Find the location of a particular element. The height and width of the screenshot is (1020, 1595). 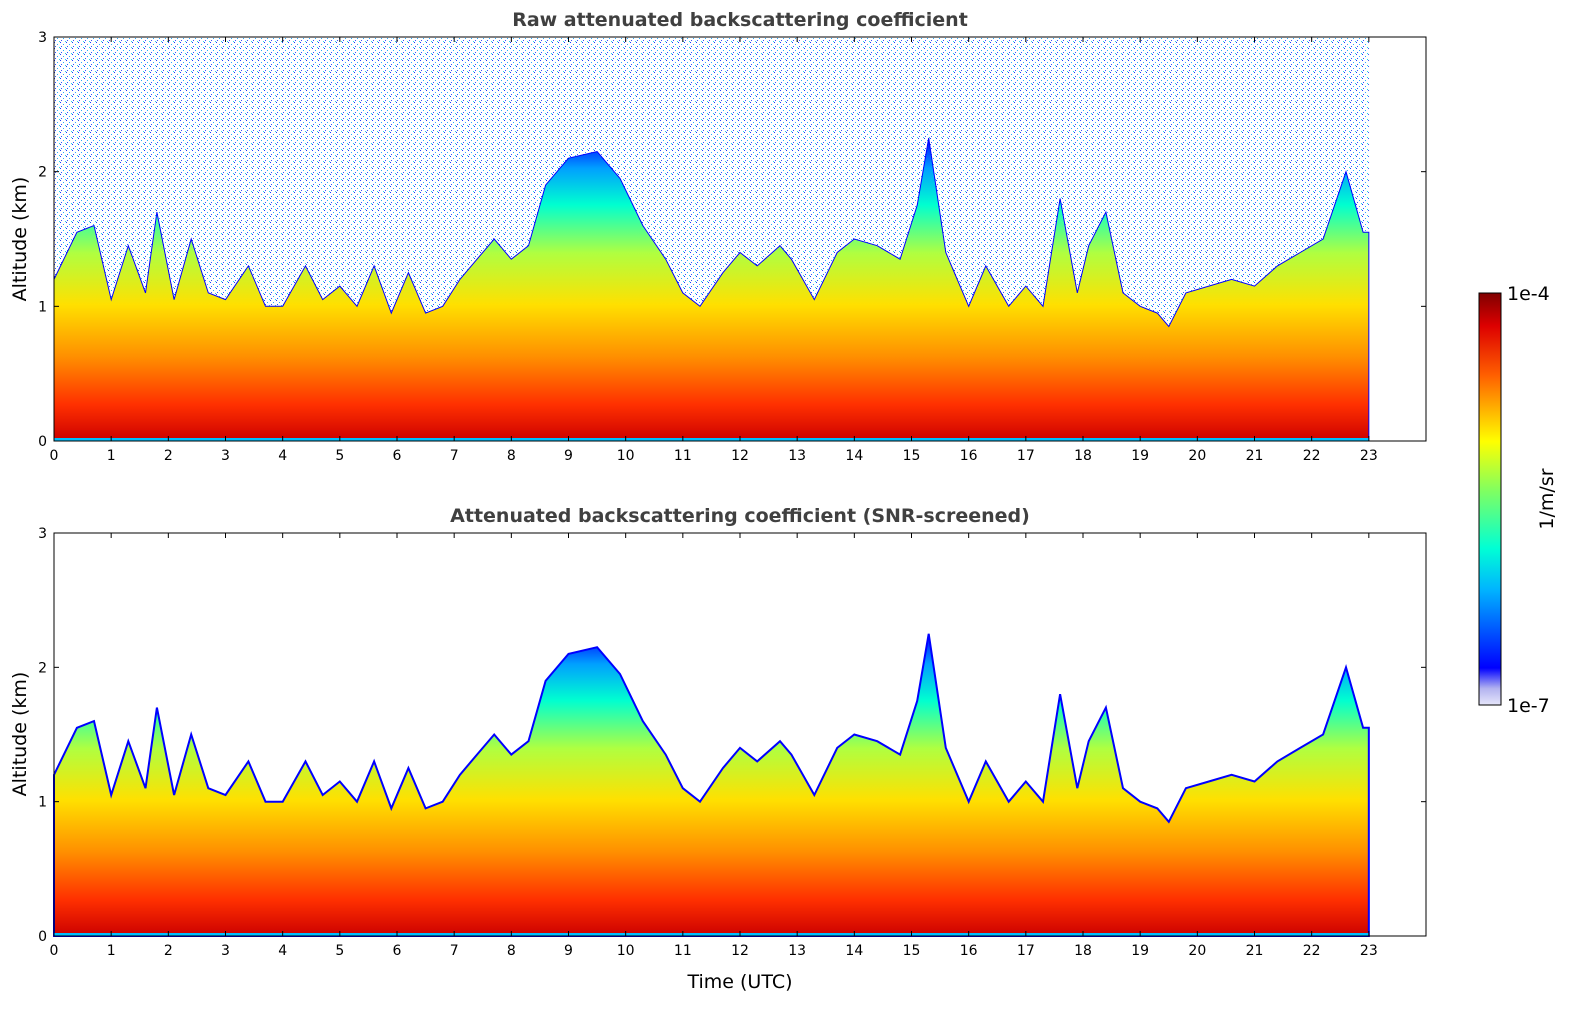

x-axis-label: Time (UTC) is located at coordinates (739, 982).